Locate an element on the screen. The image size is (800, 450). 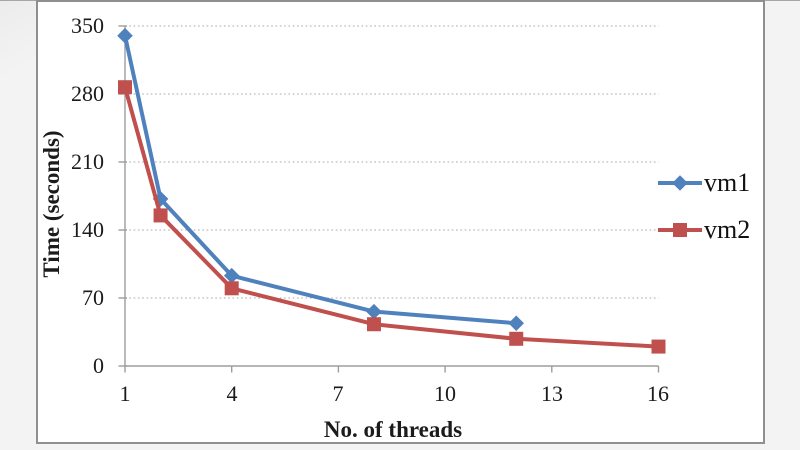
legend-item-vm1: vm1 is located at coordinates (704, 183).